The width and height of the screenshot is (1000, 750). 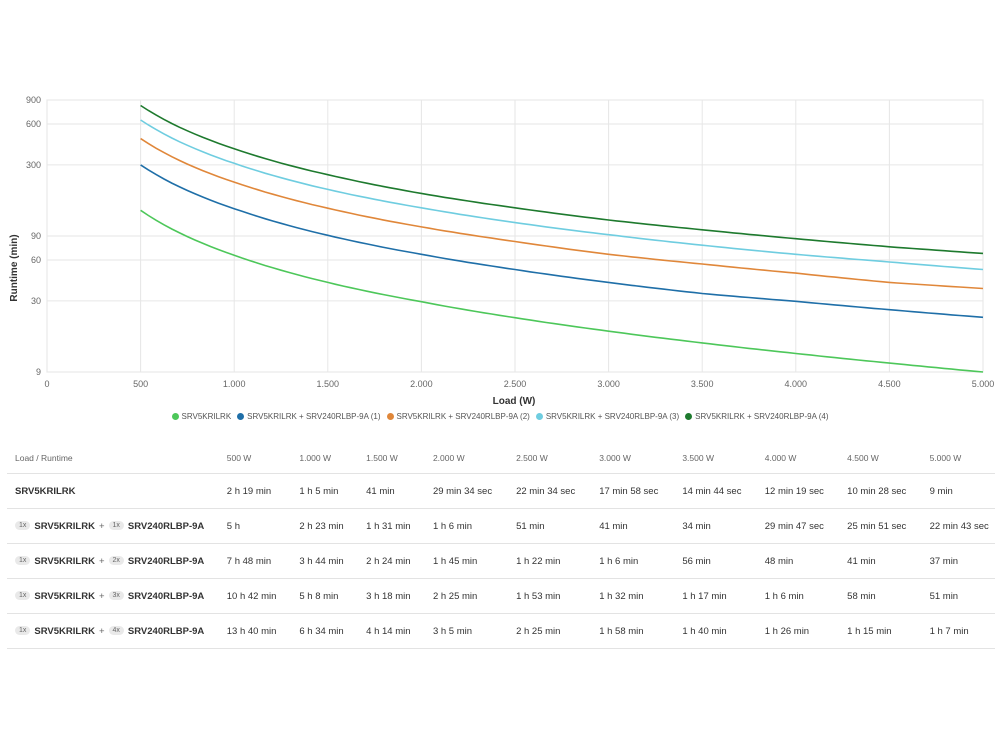 What do you see at coordinates (36, 260) in the screenshot?
I see `y-tick-label: 60` at bounding box center [36, 260].